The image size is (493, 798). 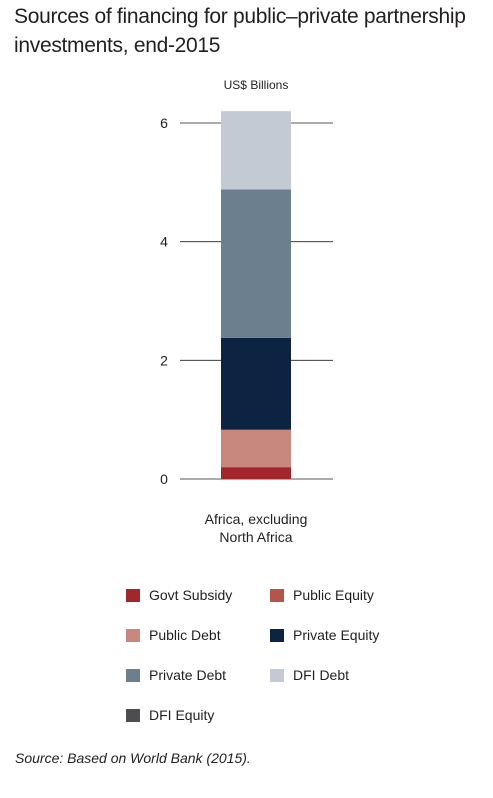 I want to click on y-tick-label: 2, so click(x=164, y=360).